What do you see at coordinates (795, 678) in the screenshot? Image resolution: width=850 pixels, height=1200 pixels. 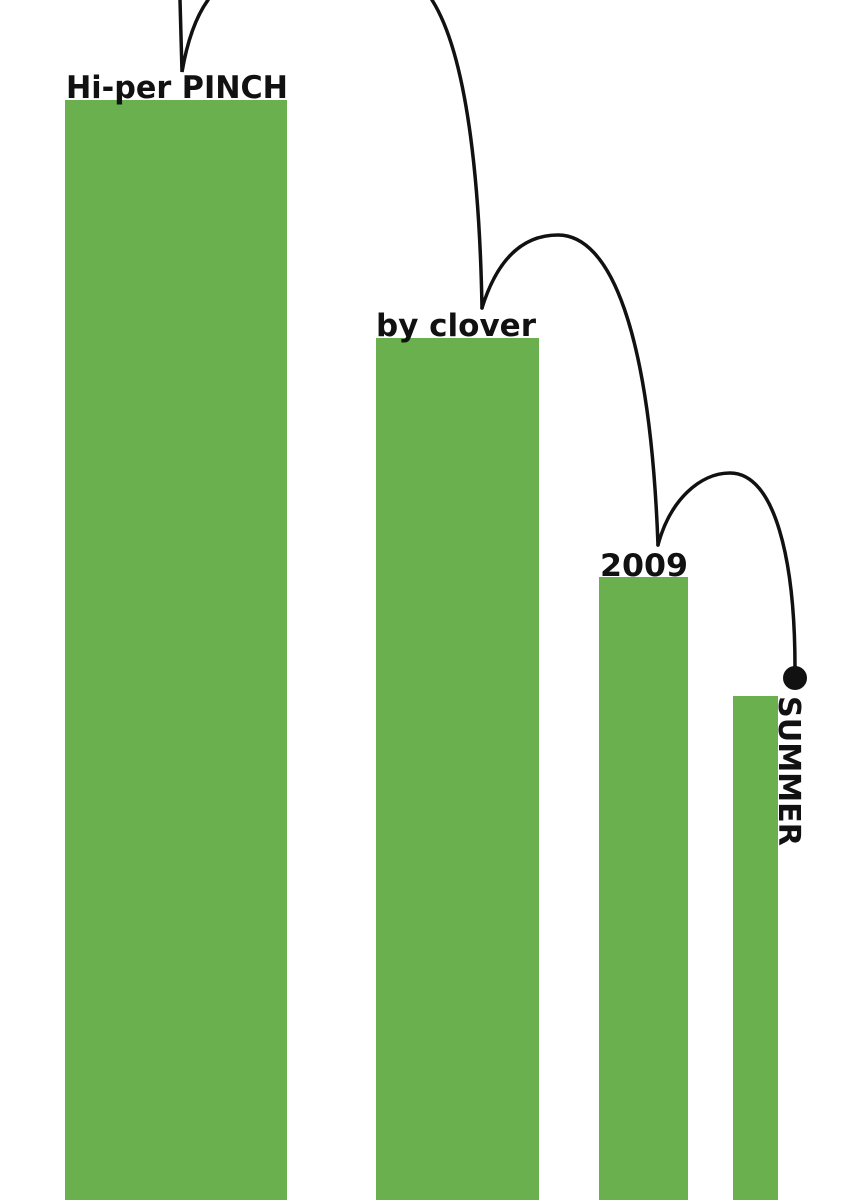 I see `ball-icon` at bounding box center [795, 678].